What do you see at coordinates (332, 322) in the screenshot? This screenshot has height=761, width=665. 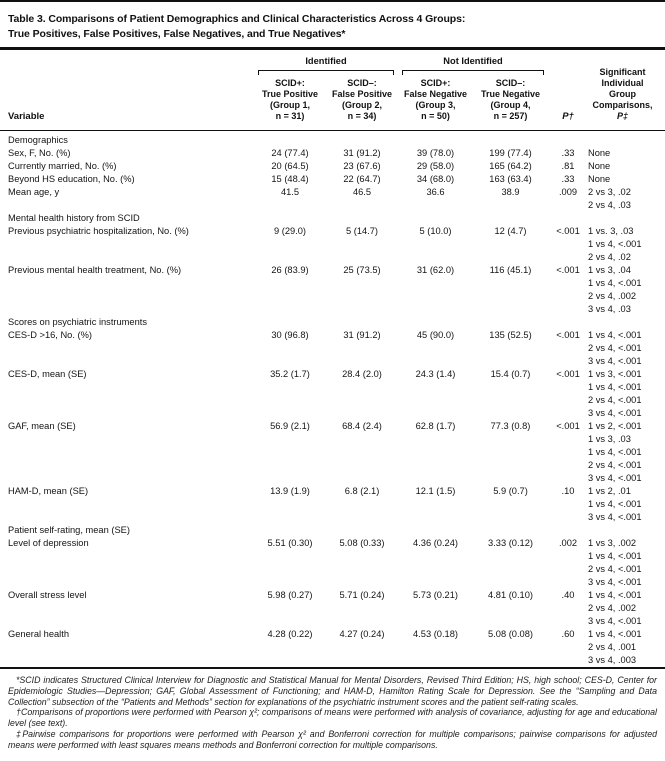 I see `section-row: Scores on psychiatric instruments` at bounding box center [332, 322].